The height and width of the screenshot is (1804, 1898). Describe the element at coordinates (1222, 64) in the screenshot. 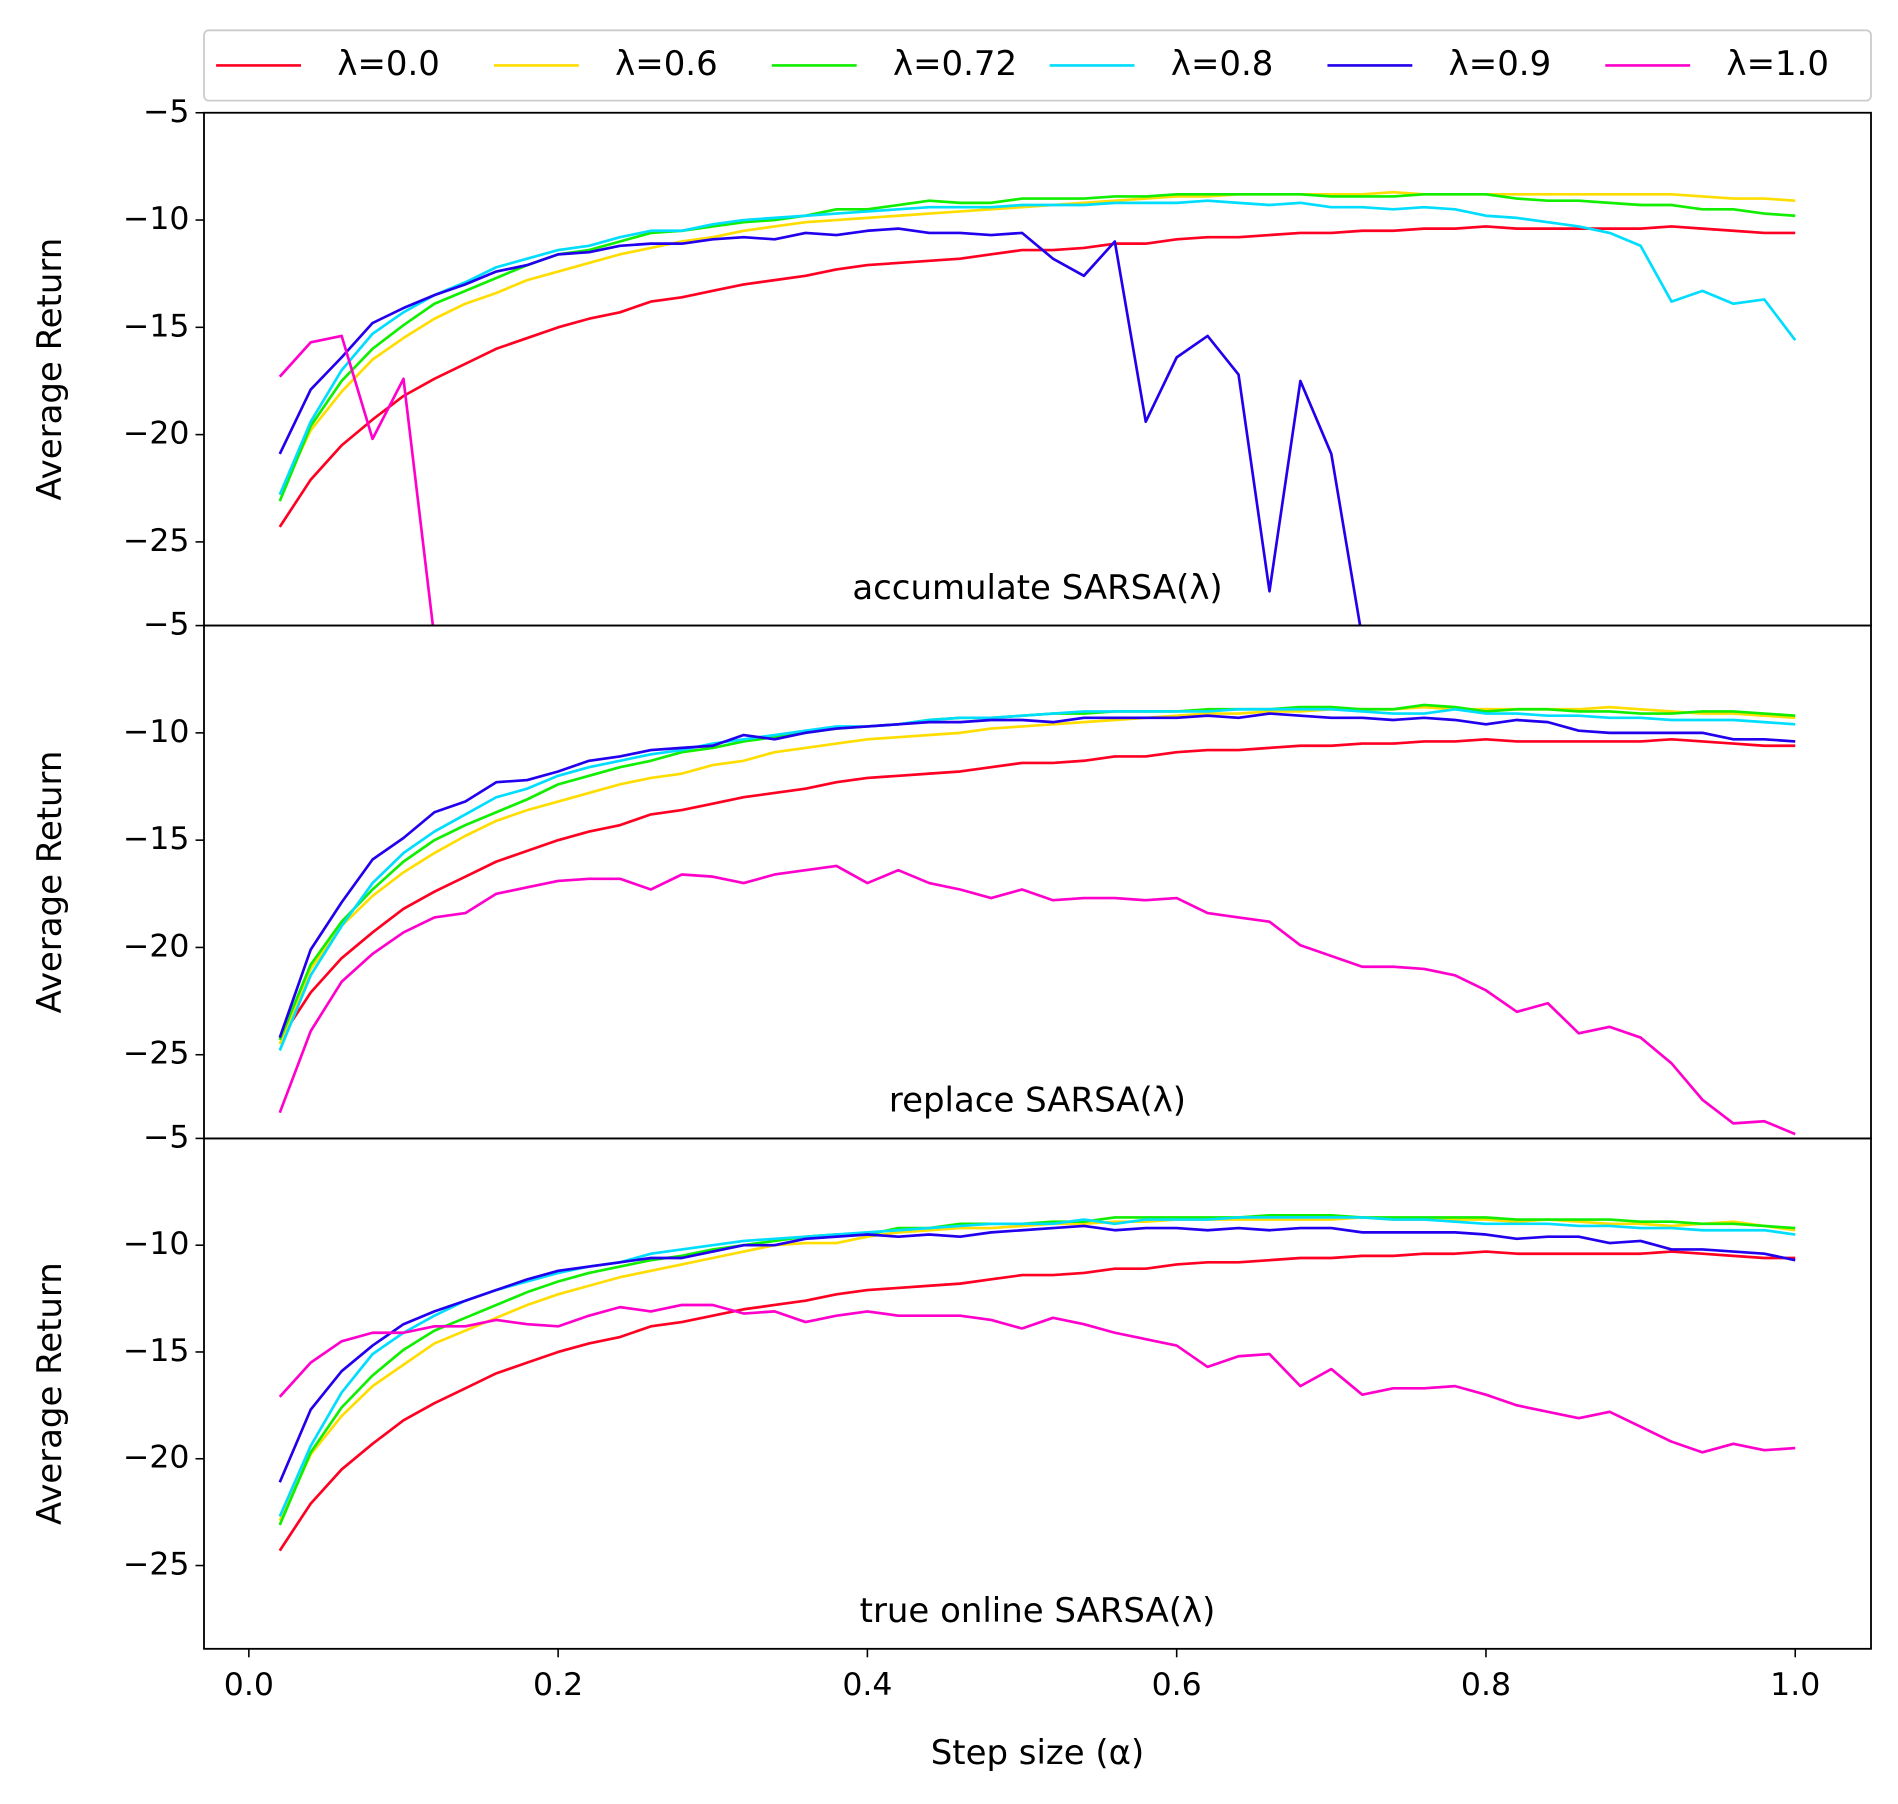

I see `legend-label: λ=0.8` at that location.